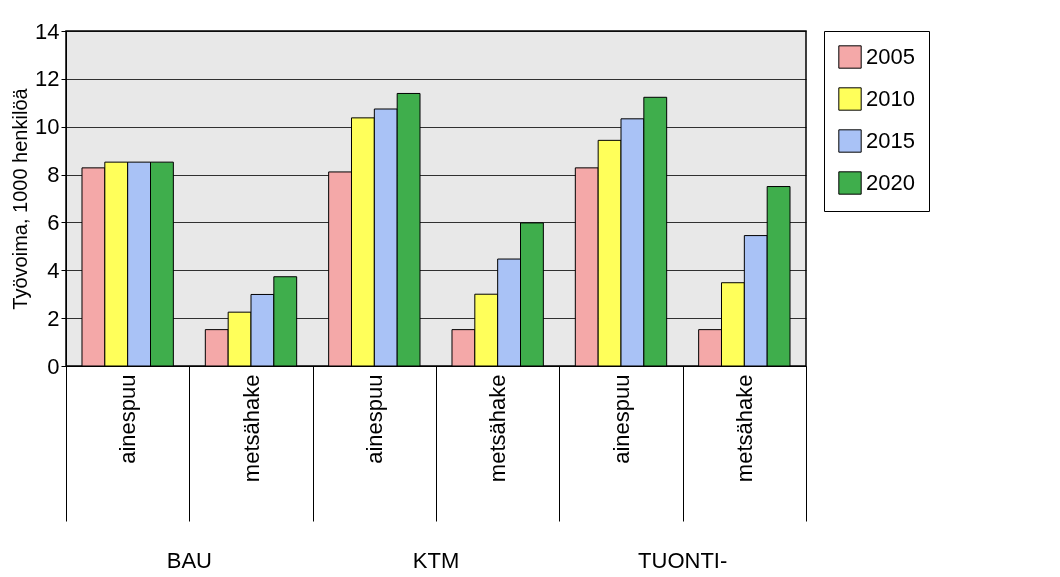 The width and height of the screenshot is (1060, 577). I want to click on y-tick-label: 14, so click(47, 31).